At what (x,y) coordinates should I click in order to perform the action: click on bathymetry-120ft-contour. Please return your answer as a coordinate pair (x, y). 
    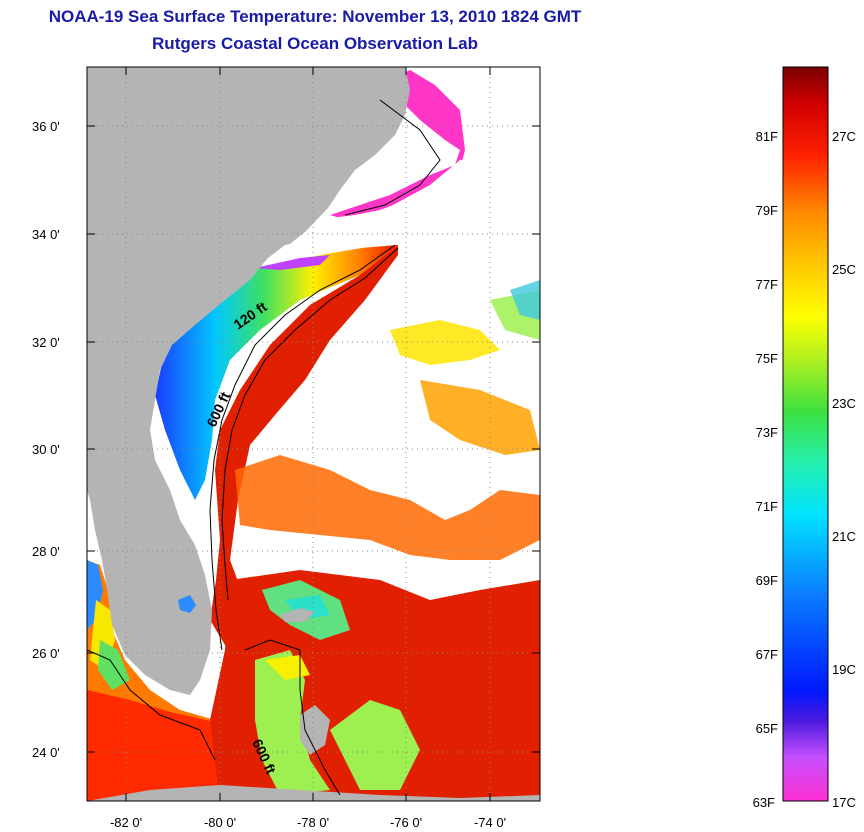
    Looking at the image, I should click on (302, 447).